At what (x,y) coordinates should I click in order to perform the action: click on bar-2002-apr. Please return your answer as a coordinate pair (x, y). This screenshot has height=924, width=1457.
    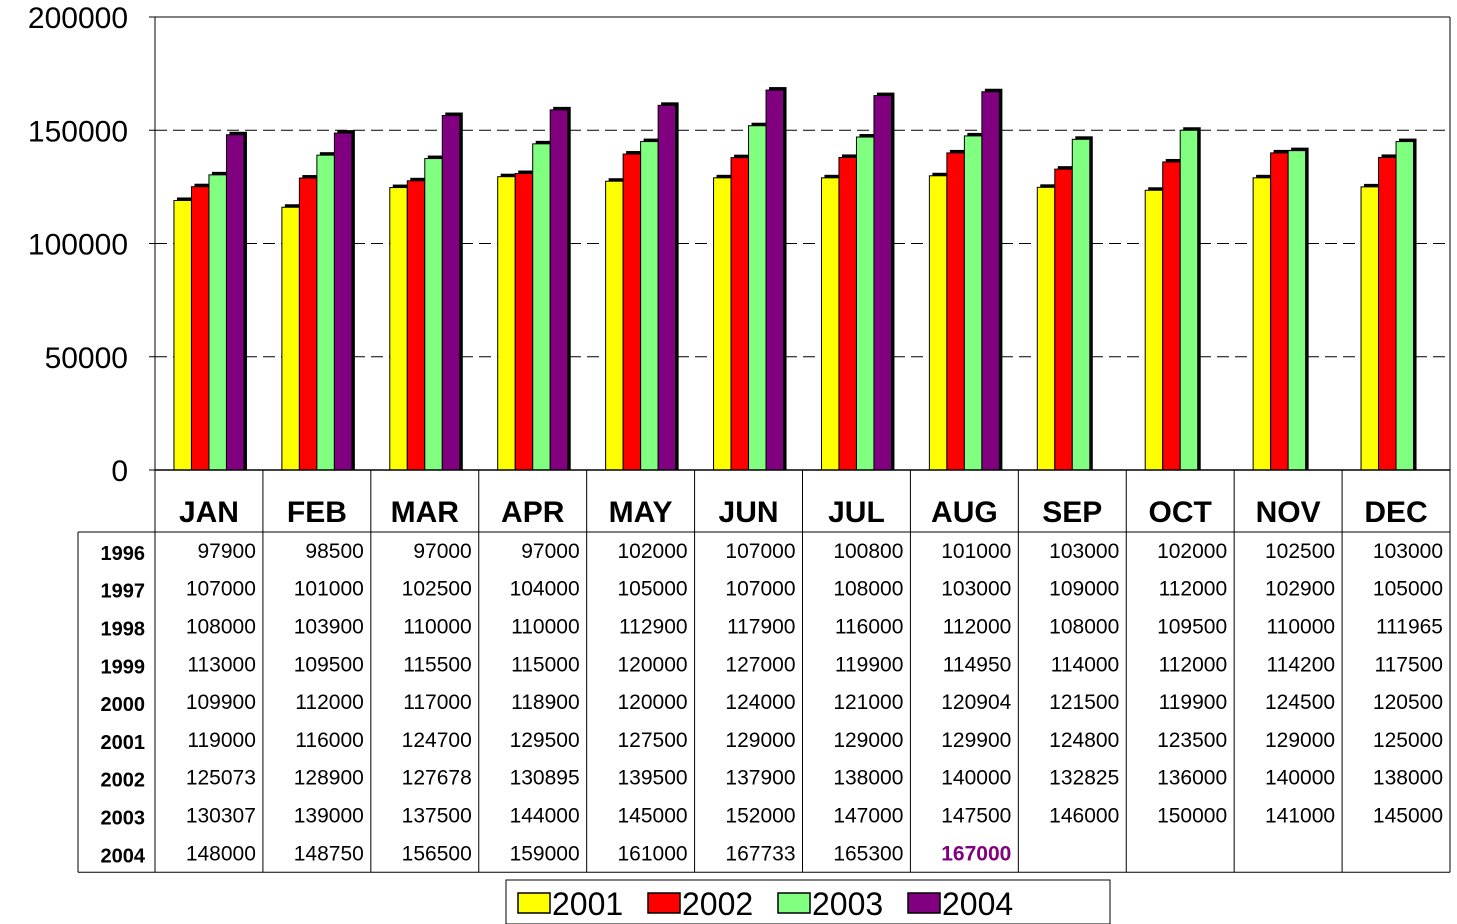
    Looking at the image, I should click on (525, 320).